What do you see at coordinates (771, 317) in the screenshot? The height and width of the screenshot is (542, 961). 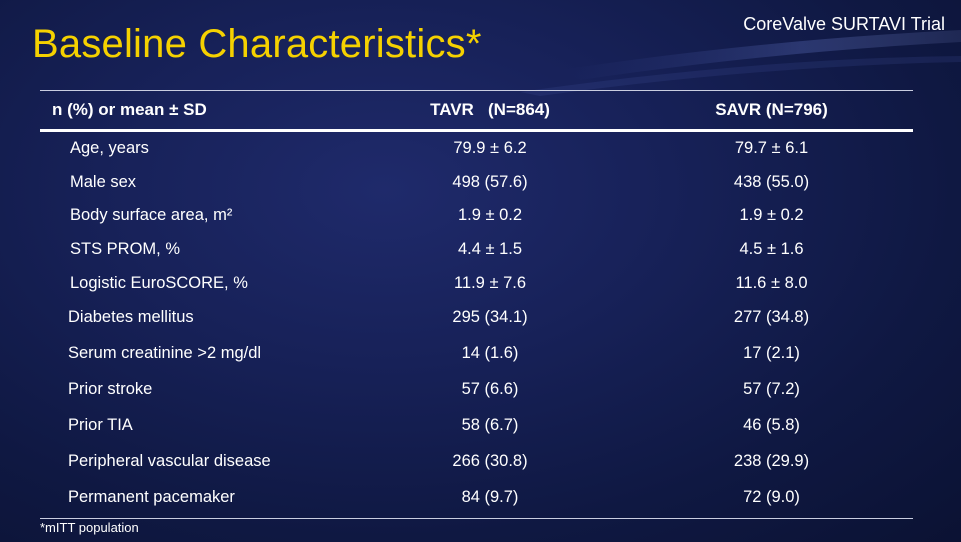 I see `savr-value: 277 (34.8)` at bounding box center [771, 317].